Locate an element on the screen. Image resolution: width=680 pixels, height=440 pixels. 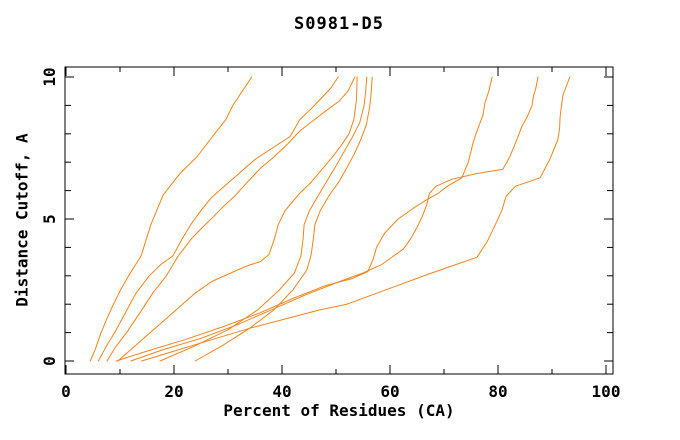
x-tick-label: 0 is located at coordinates (66, 391).